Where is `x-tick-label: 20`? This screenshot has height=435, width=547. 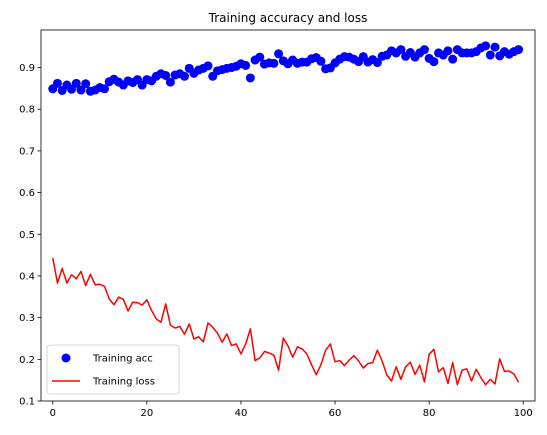
x-tick-label: 20 is located at coordinates (146, 413).